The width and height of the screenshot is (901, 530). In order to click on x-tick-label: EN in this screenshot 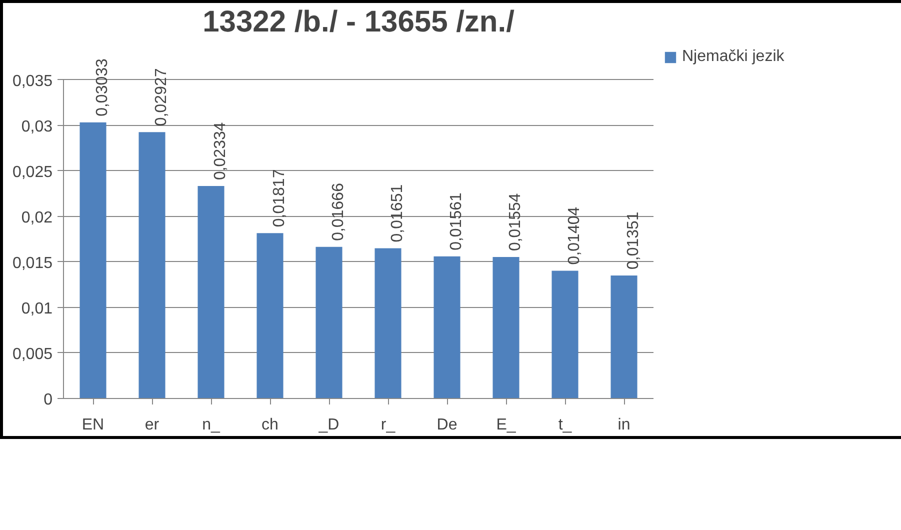, I will do `click(93, 425)`.